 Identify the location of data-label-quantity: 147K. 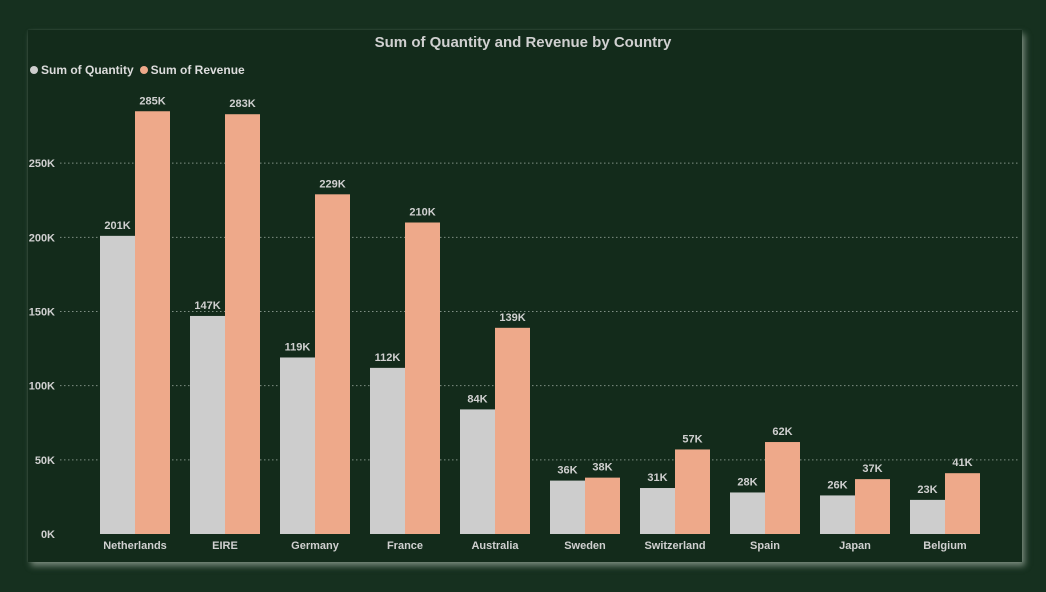
(207, 306).